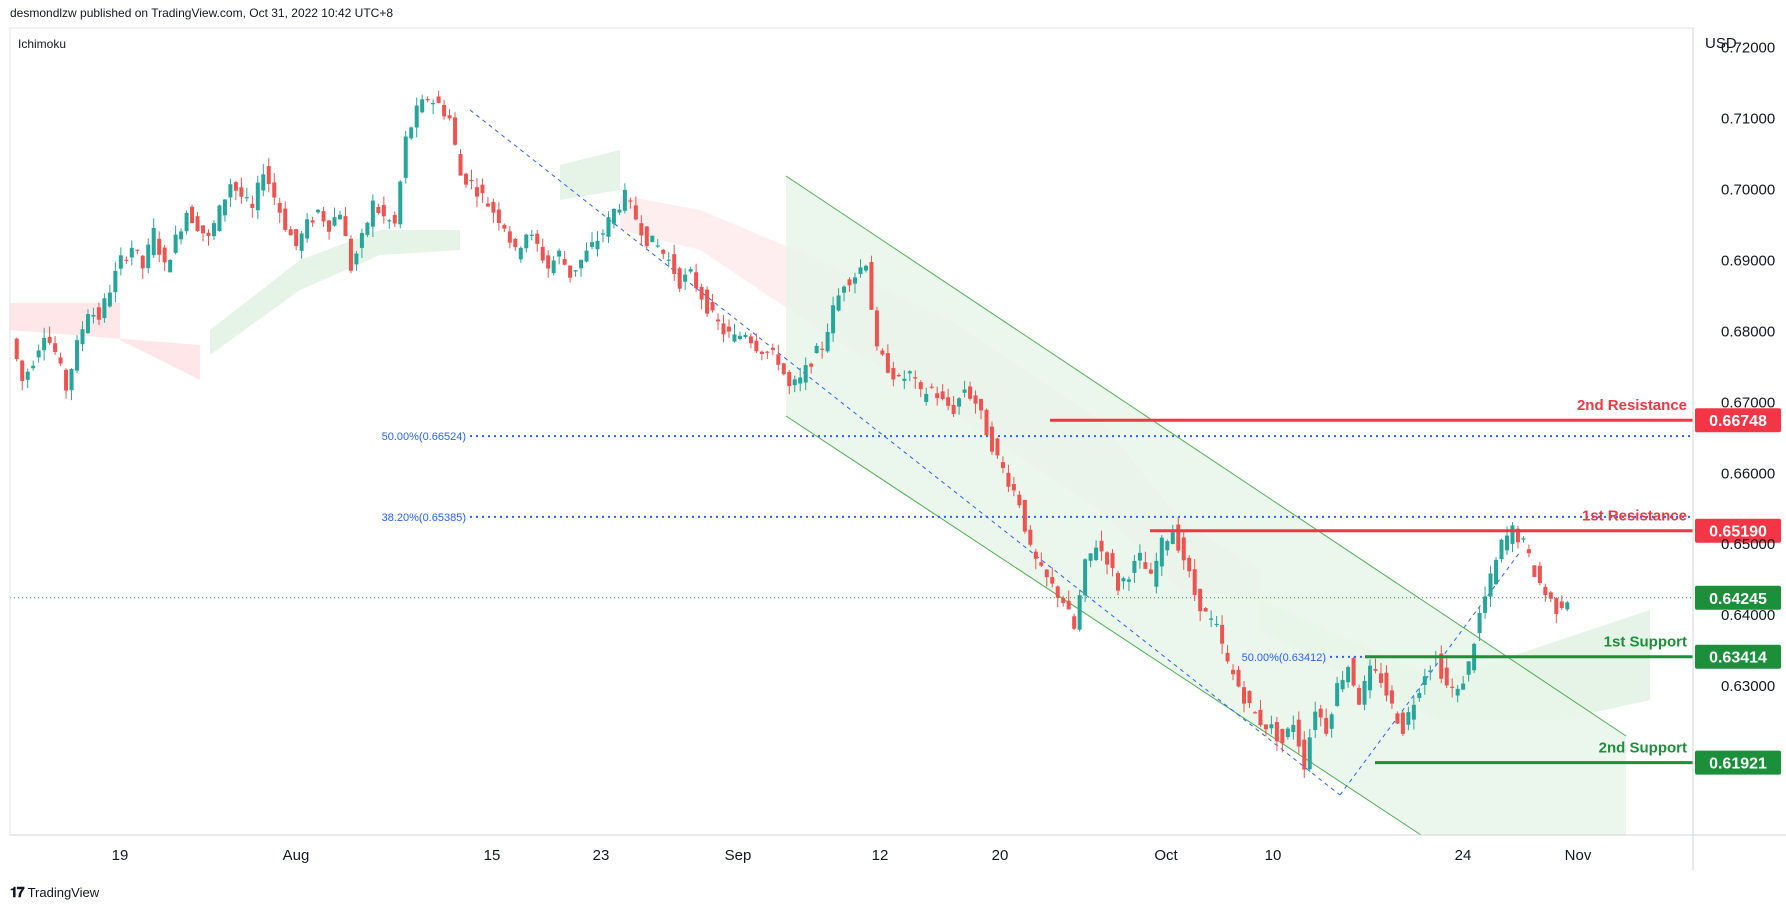  I want to click on y-tick-label: 0.71000, so click(1748, 119).